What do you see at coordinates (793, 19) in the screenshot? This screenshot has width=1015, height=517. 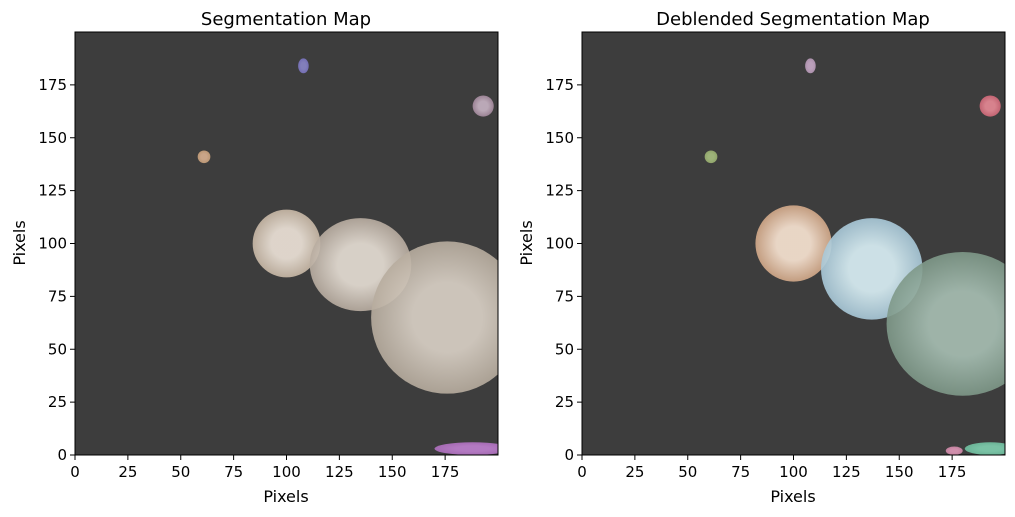 I see `chart-title: Deblended Segmentation Map` at bounding box center [793, 19].